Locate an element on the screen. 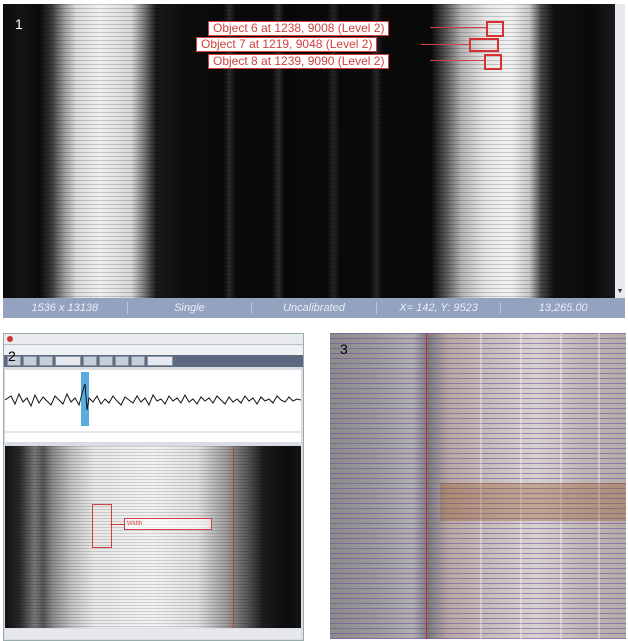  panel-number: 3 is located at coordinates (344, 349).